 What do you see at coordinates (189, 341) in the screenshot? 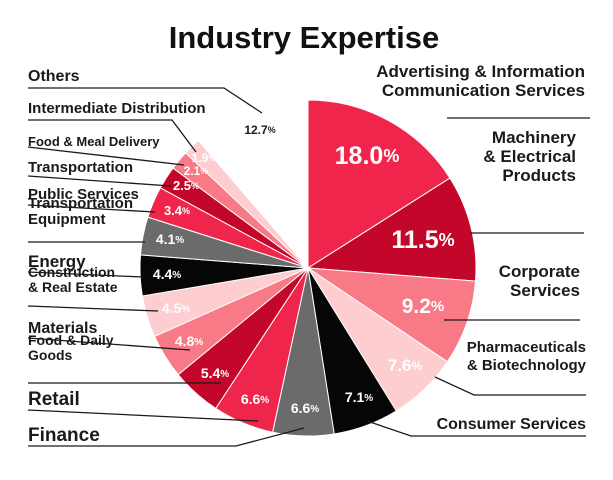
I see `value-label: 4.8%` at bounding box center [189, 341].